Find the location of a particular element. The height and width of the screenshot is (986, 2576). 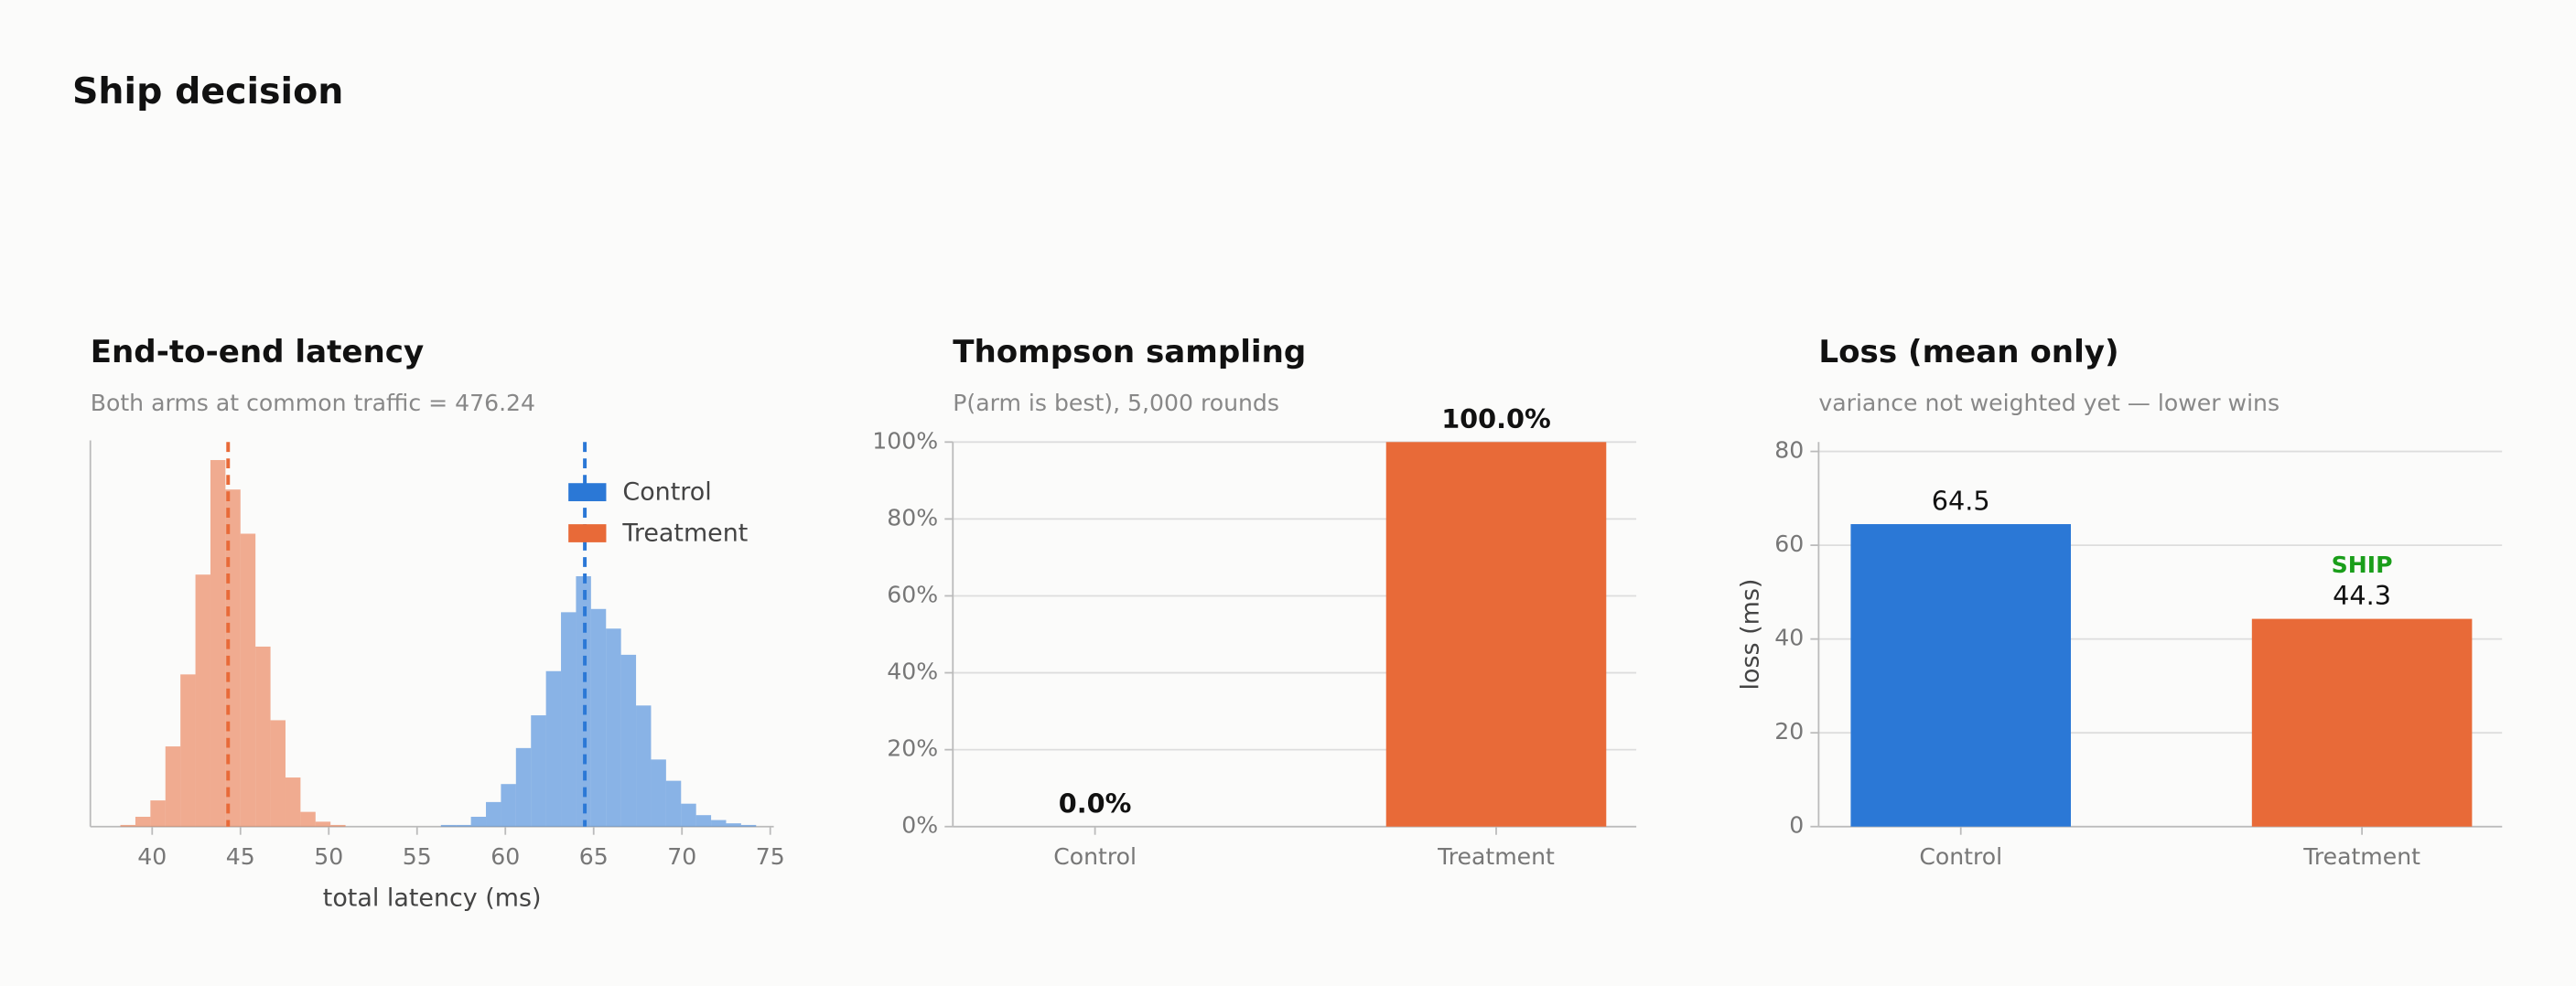

value-label: 100.0% is located at coordinates (1496, 418).